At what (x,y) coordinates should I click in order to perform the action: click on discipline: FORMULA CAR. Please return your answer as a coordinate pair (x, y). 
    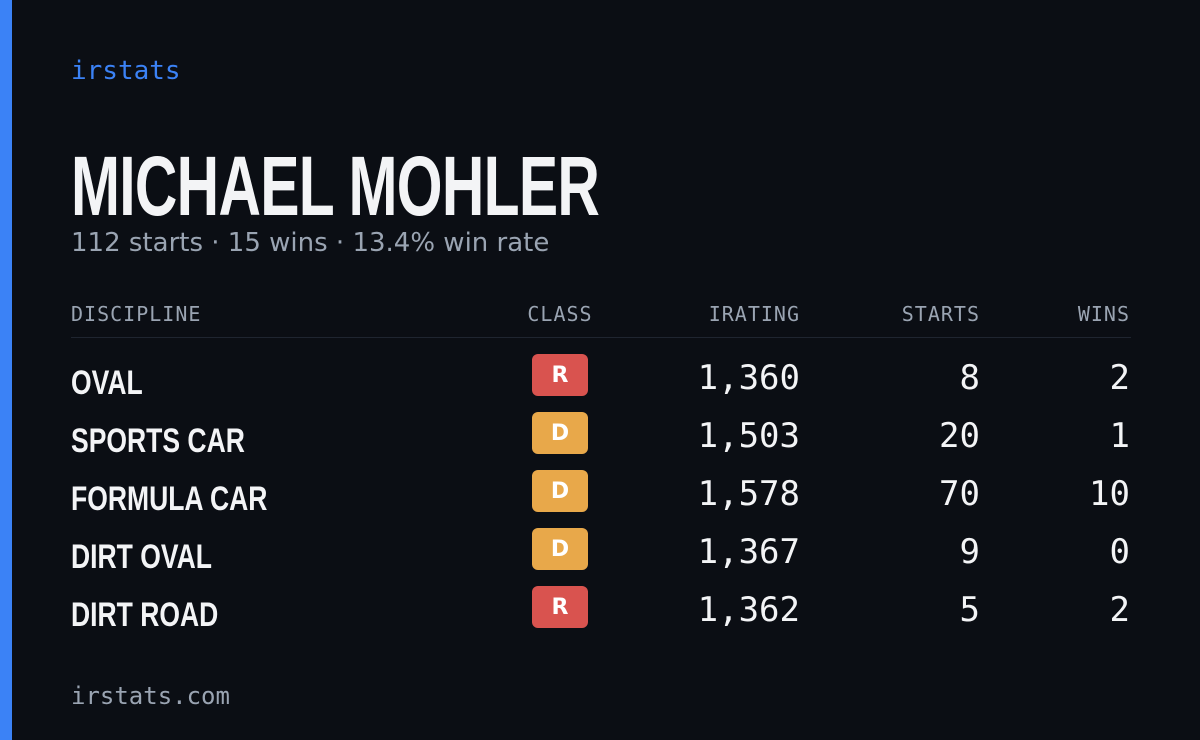
    Looking at the image, I should click on (169, 499).